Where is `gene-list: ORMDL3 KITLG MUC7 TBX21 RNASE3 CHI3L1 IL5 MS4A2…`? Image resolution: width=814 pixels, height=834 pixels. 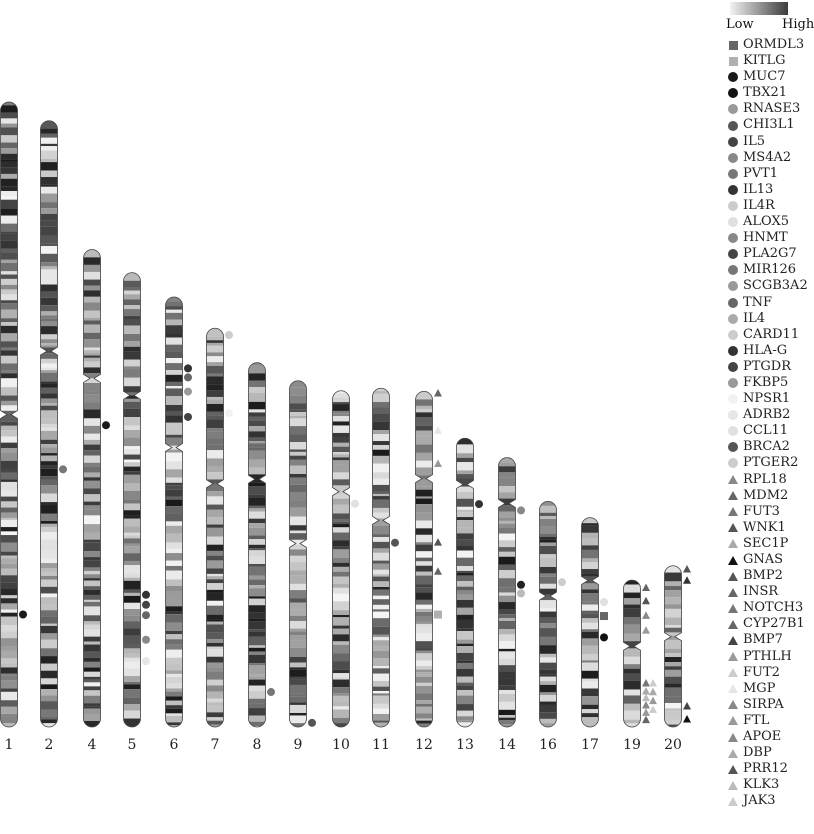 gene-list: ORMDL3 KITLG MUC7 TBX21 RNASE3 CHI3L1 IL5 MS4A2… is located at coordinates (767, 423).